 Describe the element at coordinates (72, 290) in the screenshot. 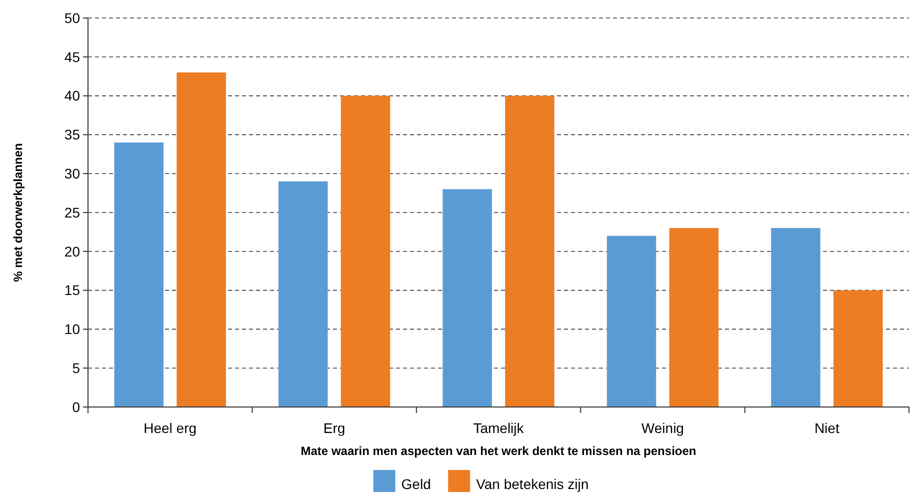

I see `y-tick-label: 15` at that location.